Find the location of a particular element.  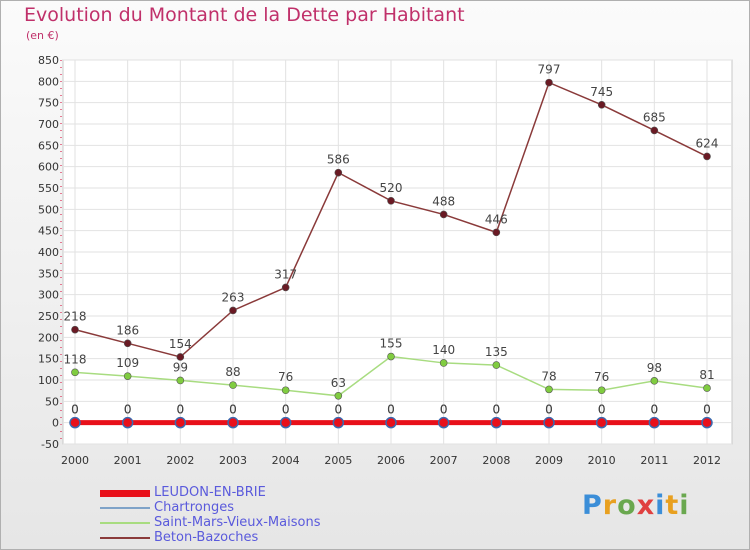

y-tick-label: 100 is located at coordinates (48, 380).